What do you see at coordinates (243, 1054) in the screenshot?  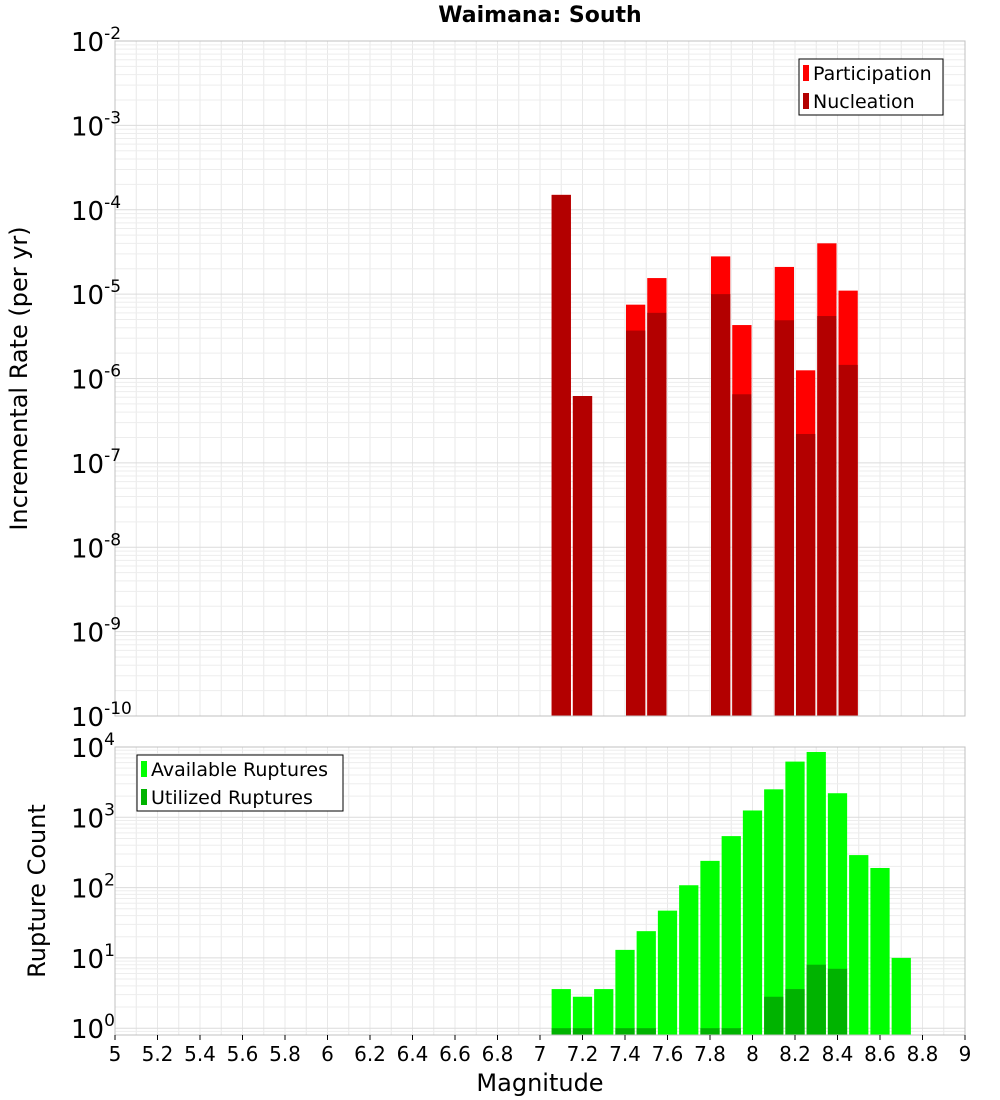 I see `x-tick-label: 5.6` at bounding box center [243, 1054].